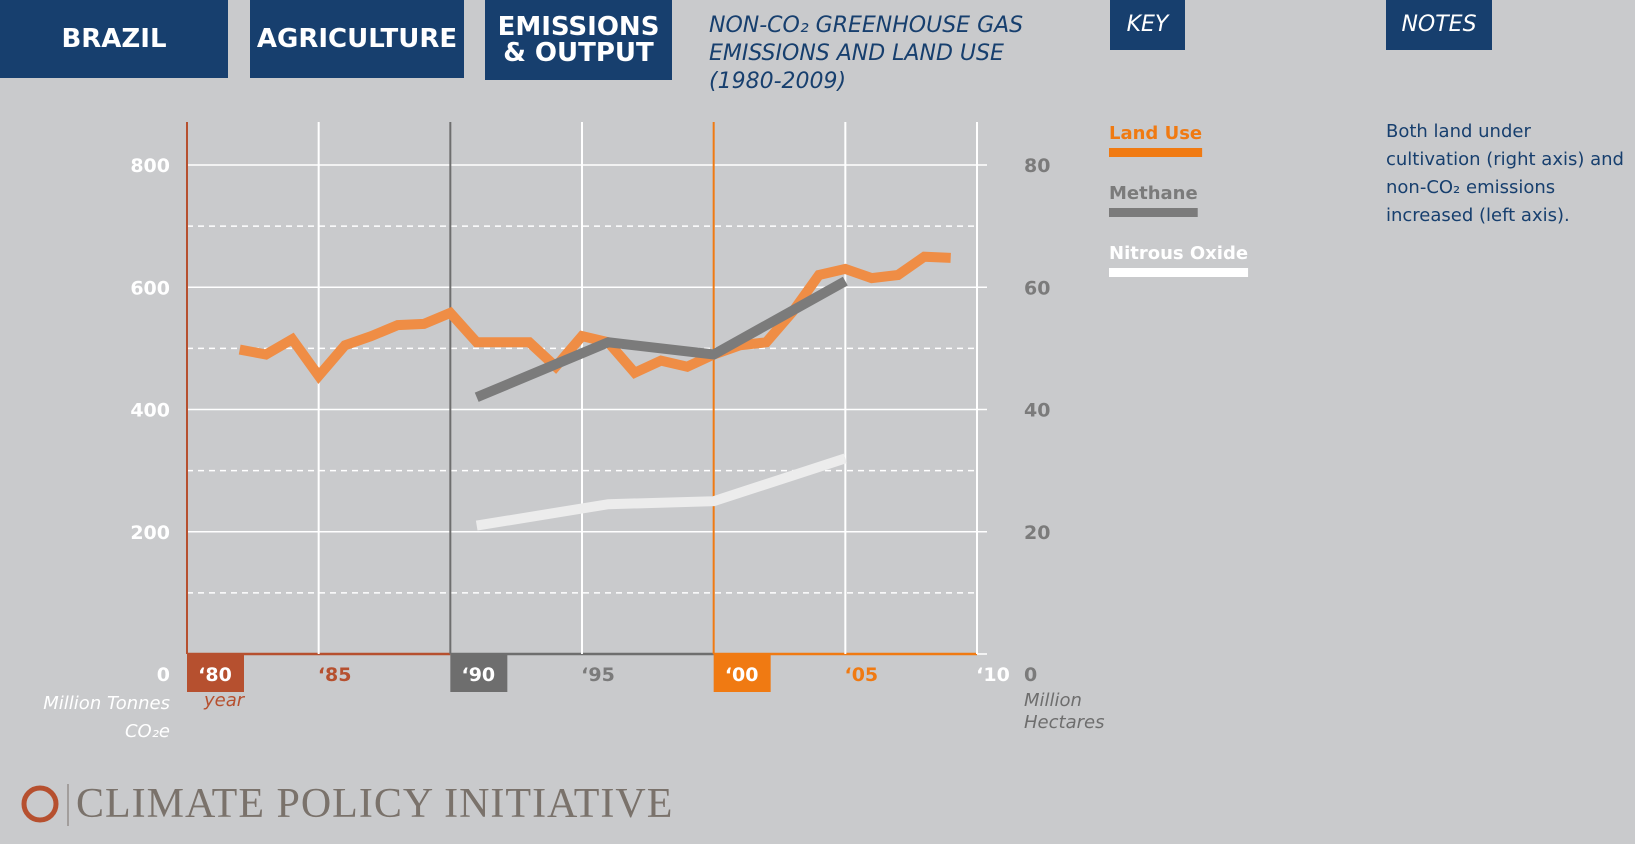 Image resolution: width=1635 pixels, height=844 pixels. I want to click on y-tick-label: 400, so click(150, 411).